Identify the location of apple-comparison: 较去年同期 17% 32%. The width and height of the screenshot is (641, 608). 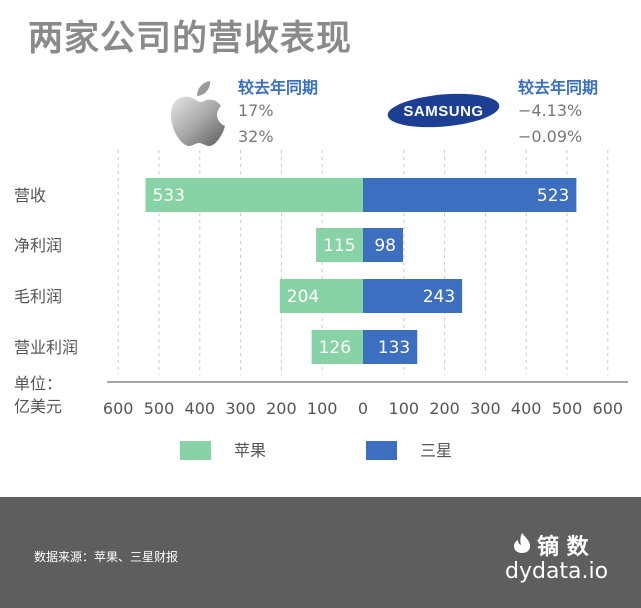
(278, 112).